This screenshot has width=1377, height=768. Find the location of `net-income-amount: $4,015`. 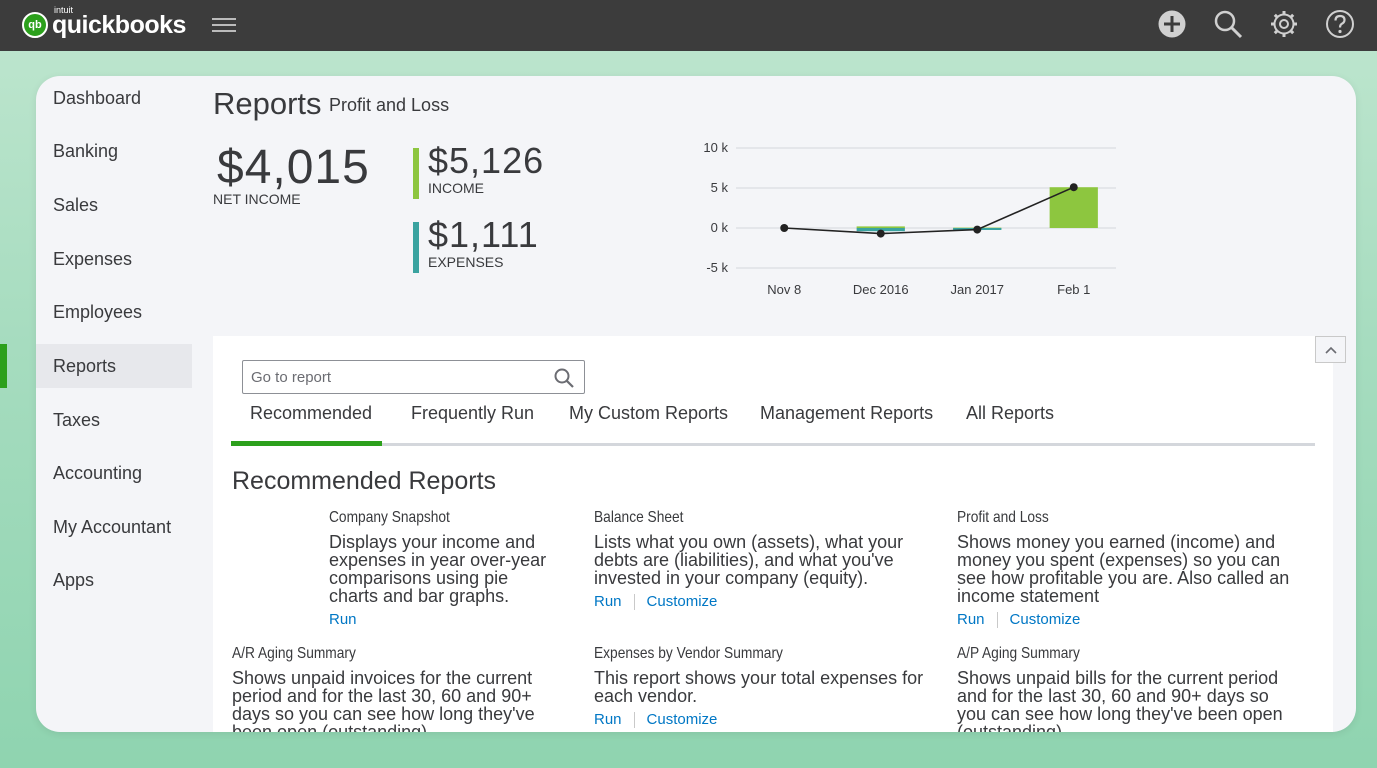

net-income-amount: $4,015 is located at coordinates (293, 167).